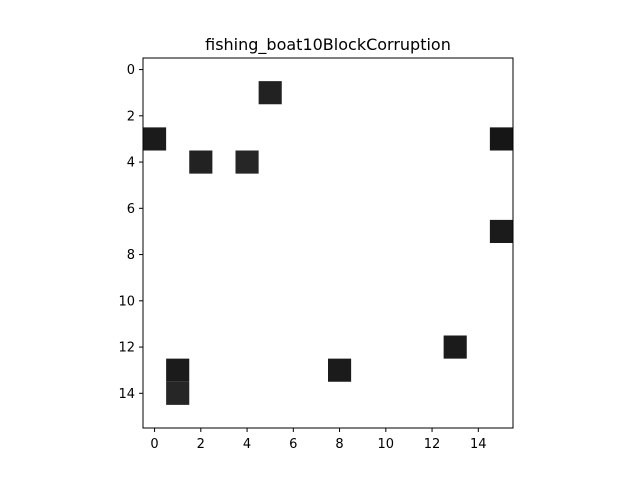 The width and height of the screenshot is (640, 480). I want to click on x-tick-label: 4, so click(247, 444).